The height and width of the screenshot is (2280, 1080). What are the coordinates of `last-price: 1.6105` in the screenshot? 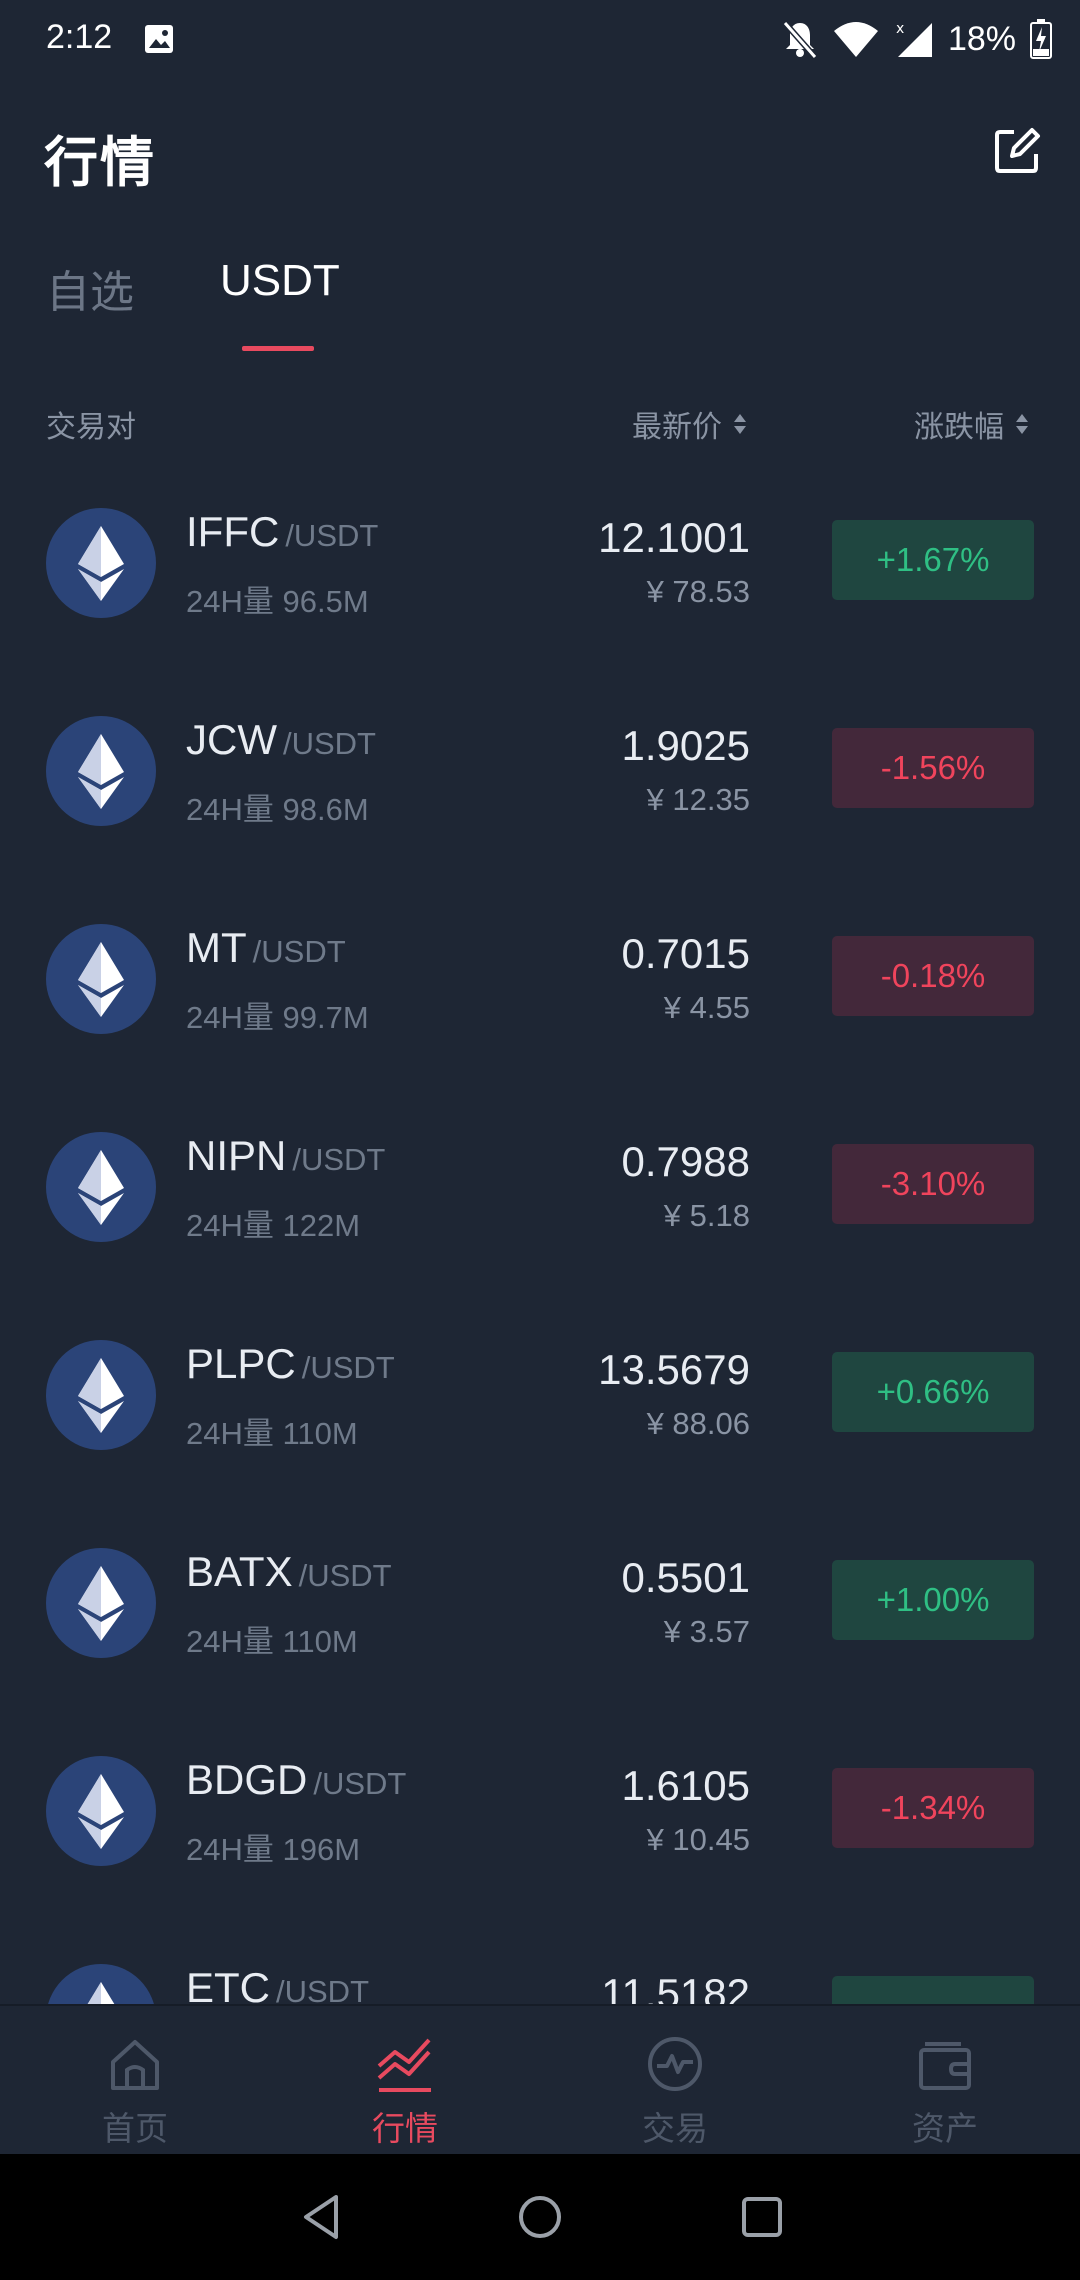 It's located at (685, 1785).